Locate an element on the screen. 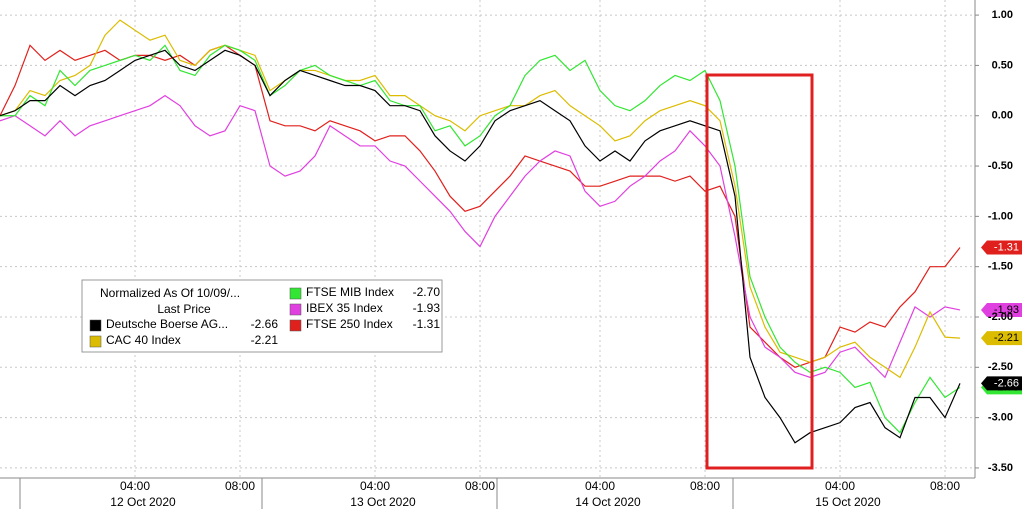 This screenshot has height=509, width=1024. y-tick-label: -3.50 is located at coordinates (1000, 468).